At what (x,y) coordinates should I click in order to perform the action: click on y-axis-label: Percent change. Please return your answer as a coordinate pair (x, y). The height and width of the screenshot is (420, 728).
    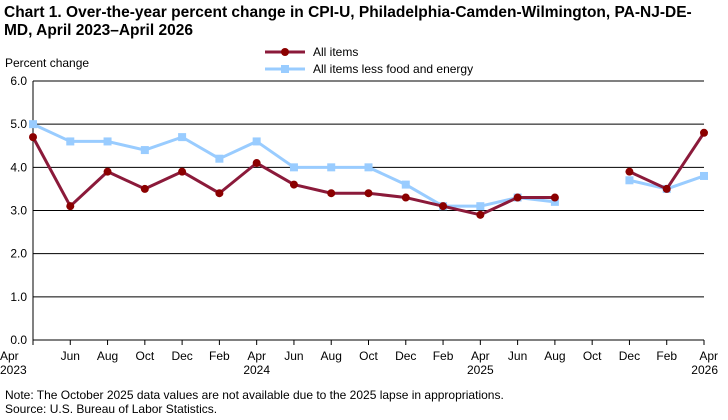
    Looking at the image, I should click on (47, 63).